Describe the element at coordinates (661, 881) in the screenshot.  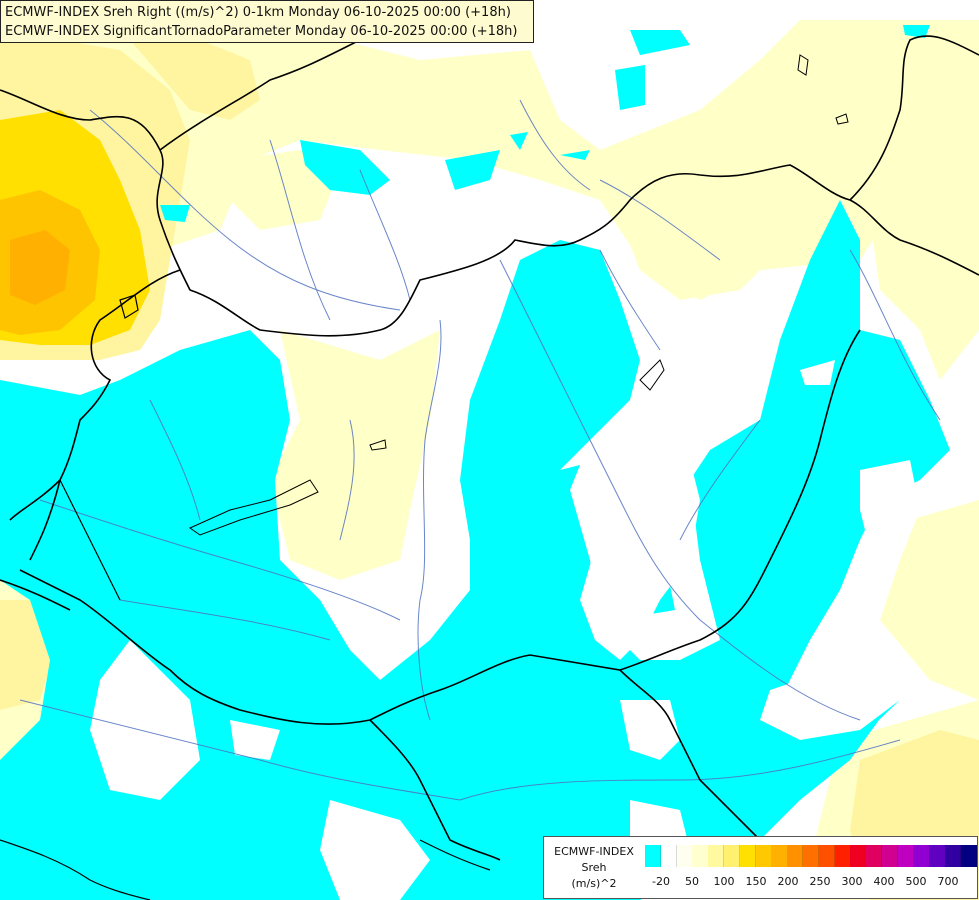
I see `legend-tick-label: -20` at that location.